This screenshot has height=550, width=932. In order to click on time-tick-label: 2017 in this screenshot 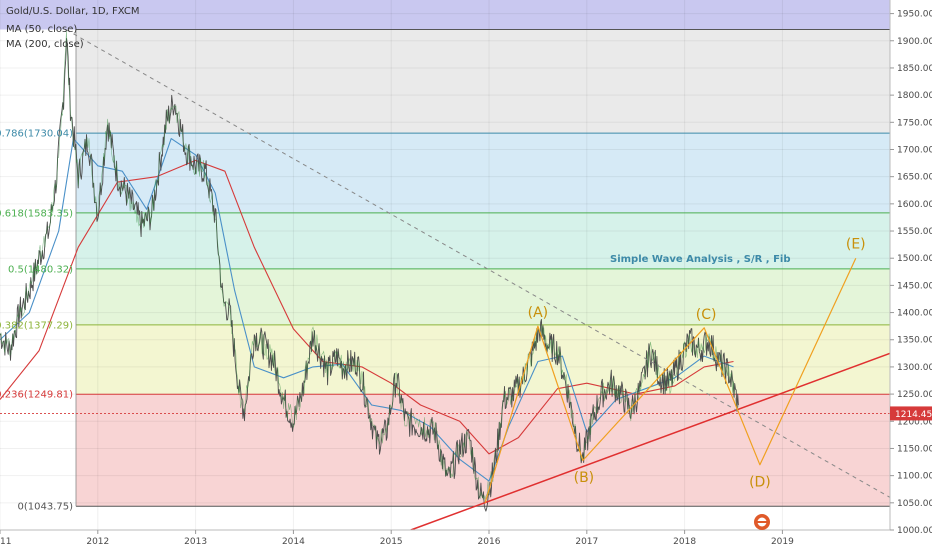, I will do `click(586, 542)`.